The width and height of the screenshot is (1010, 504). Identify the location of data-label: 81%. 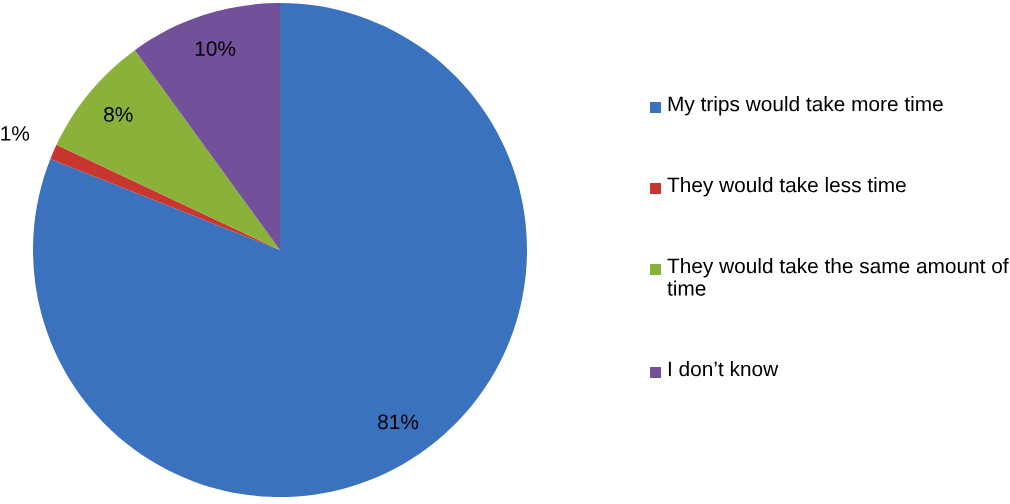
(398, 422).